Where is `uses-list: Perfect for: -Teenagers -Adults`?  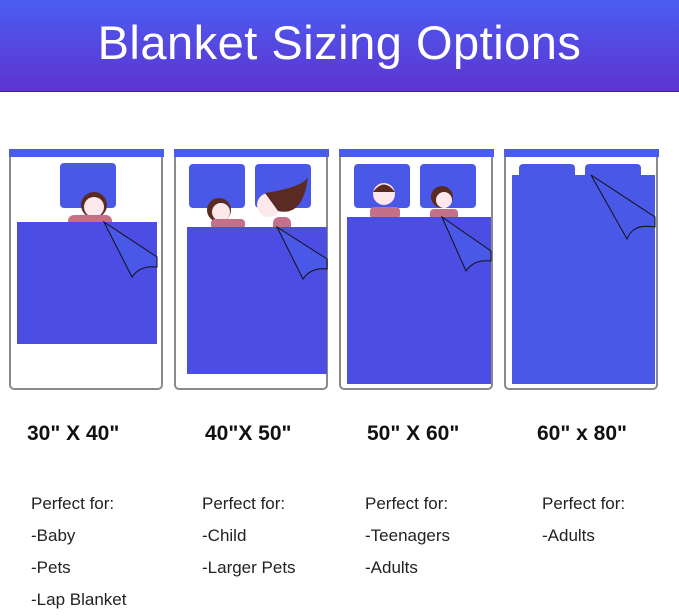
uses-list: Perfect for: -Teenagers -Adults is located at coordinates (407, 536).